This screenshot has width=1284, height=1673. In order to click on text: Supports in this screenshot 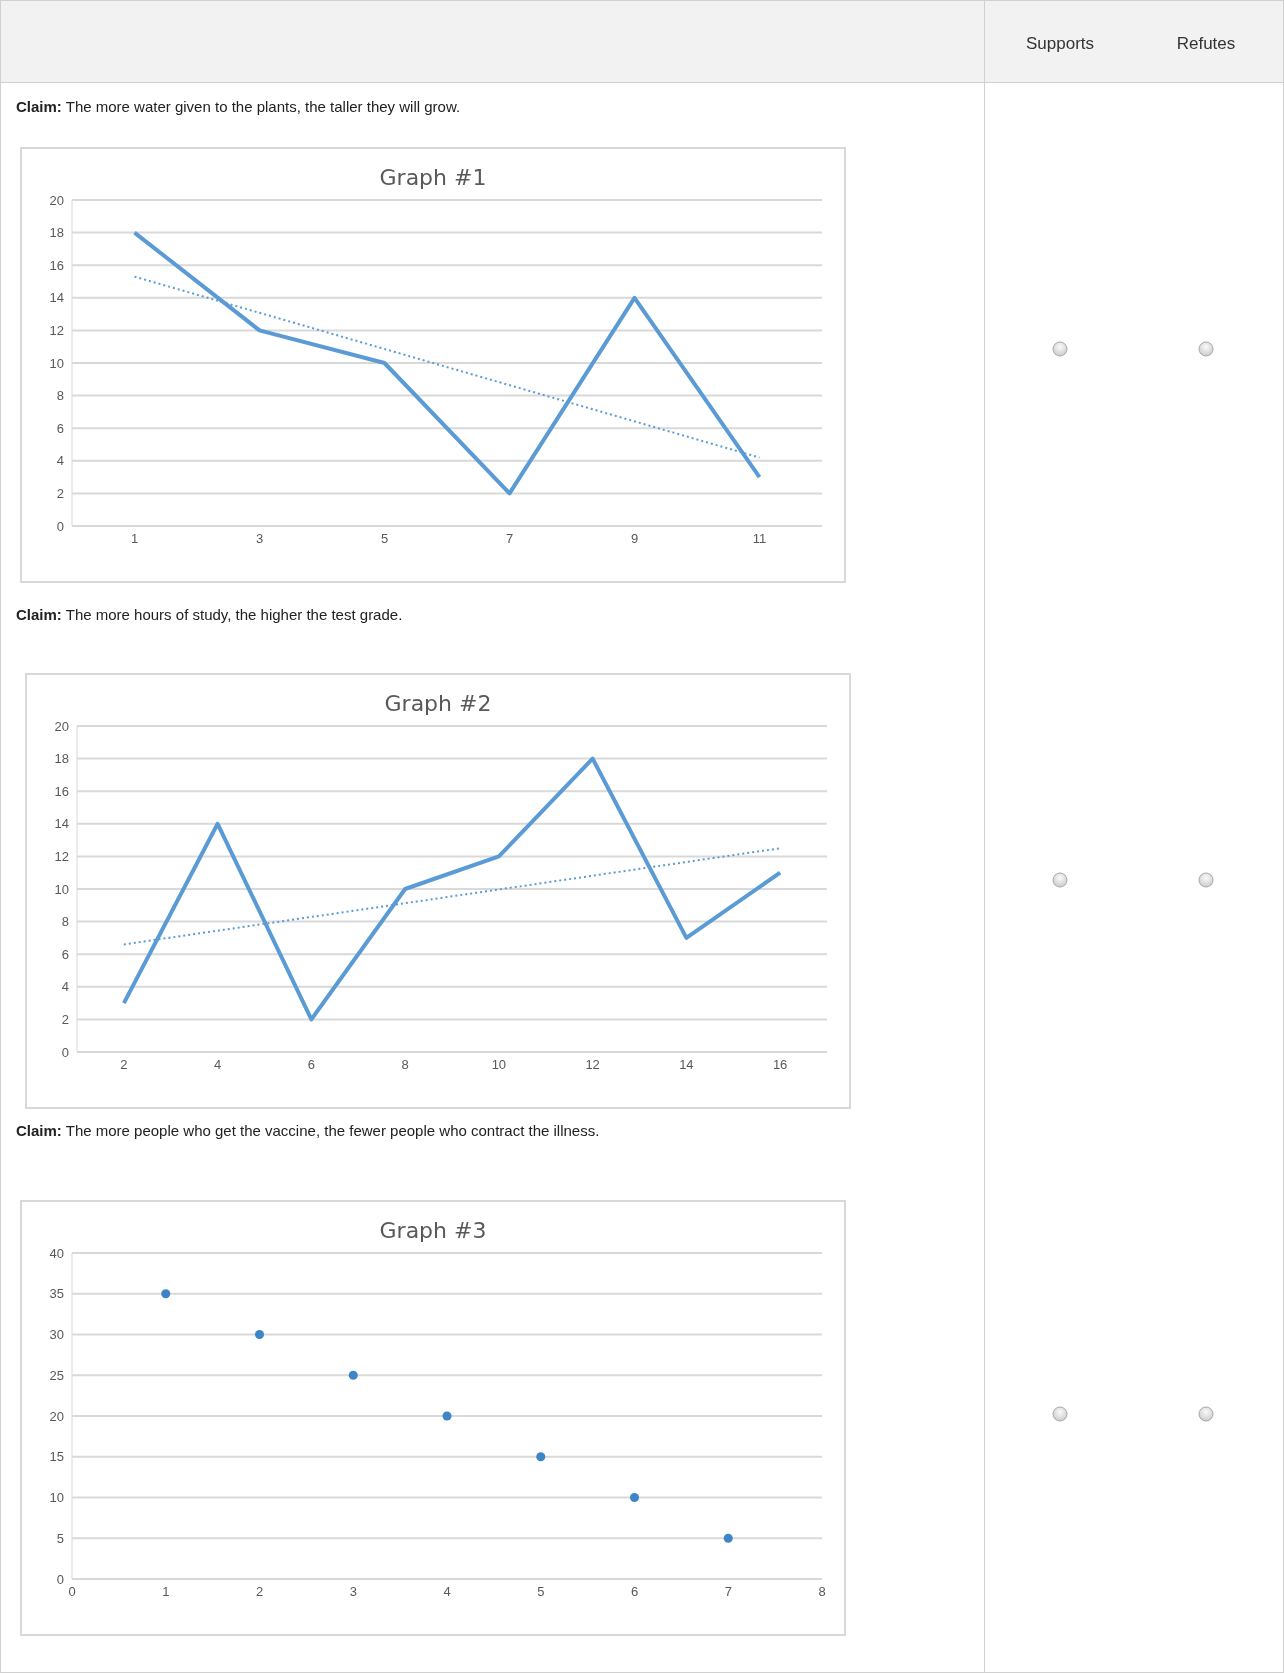, I will do `click(1059, 44)`.